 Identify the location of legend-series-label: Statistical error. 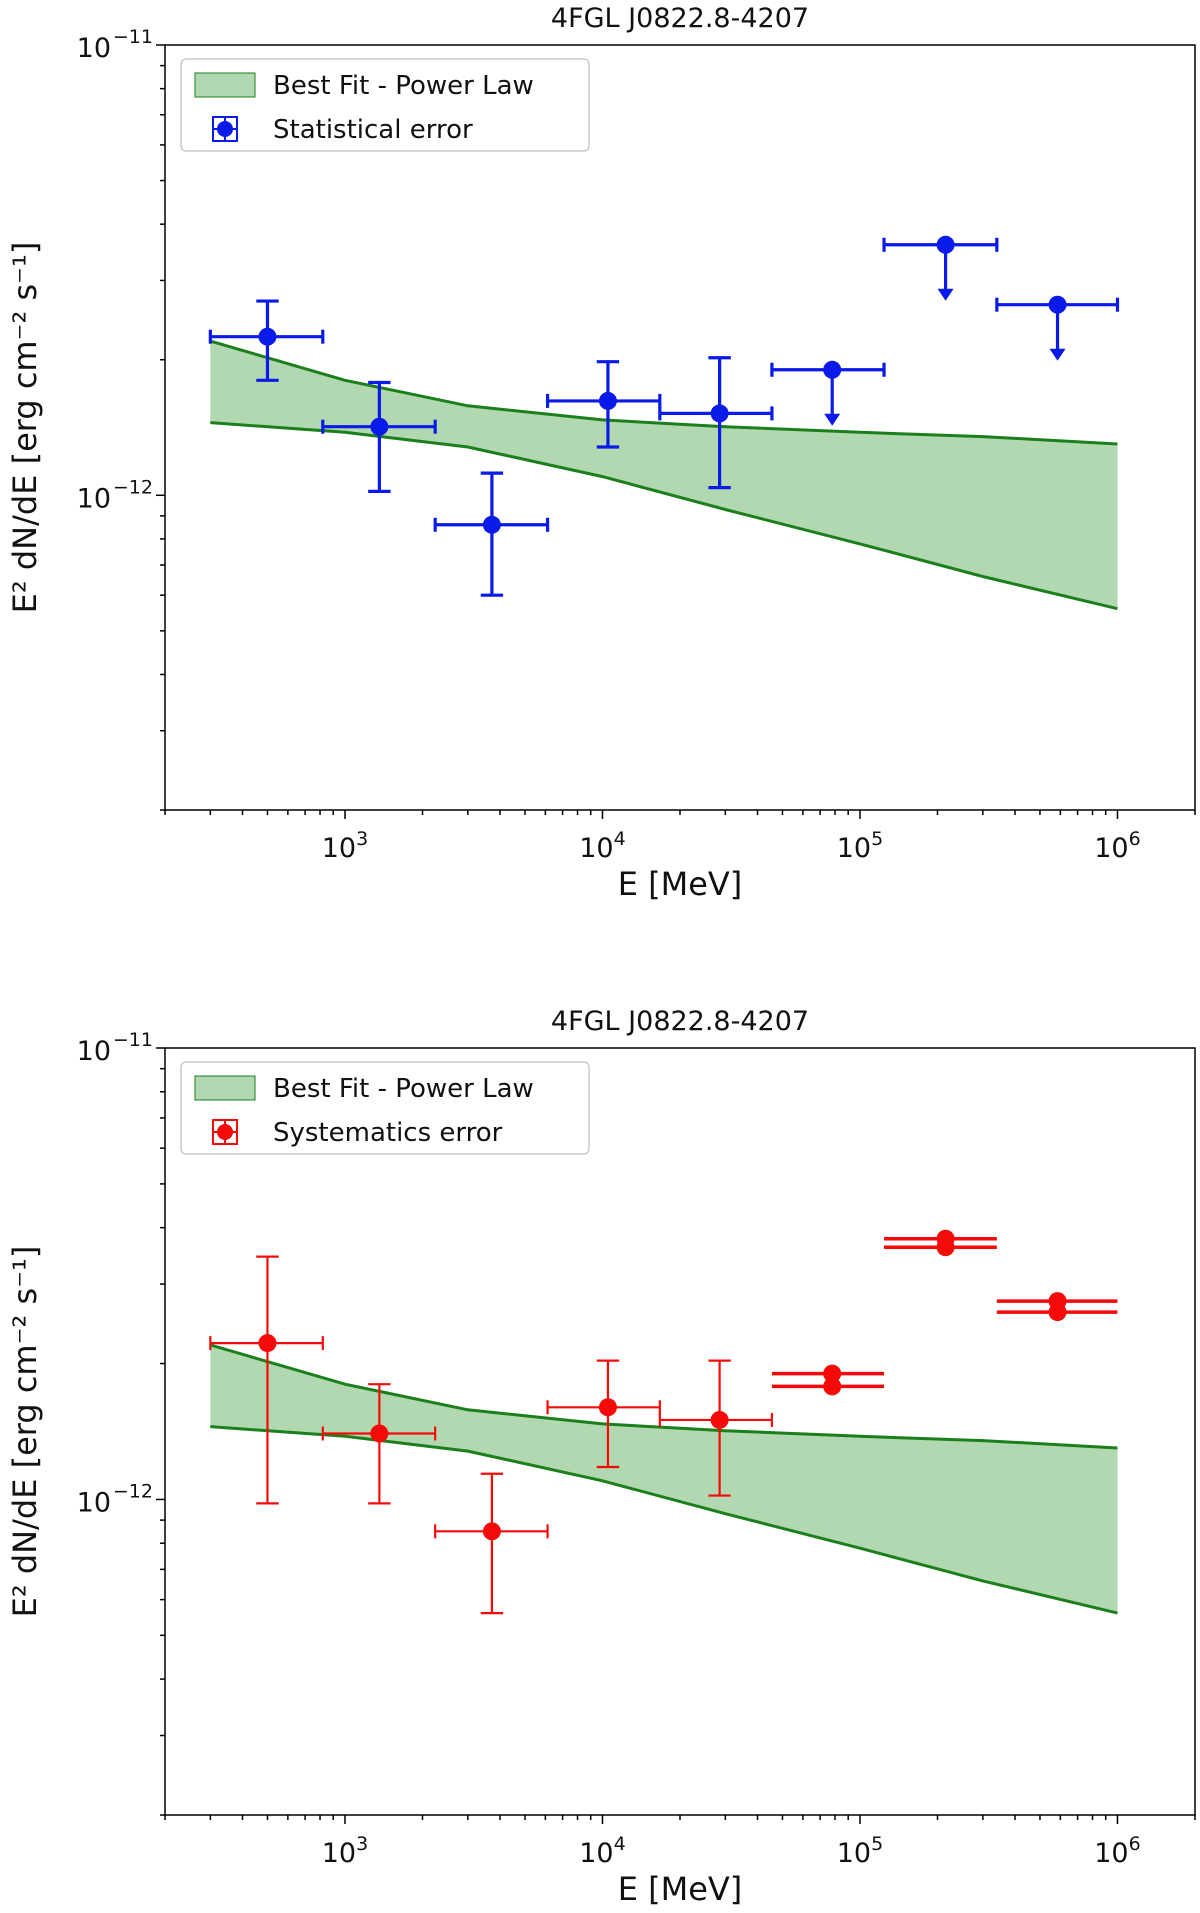
(373, 130).